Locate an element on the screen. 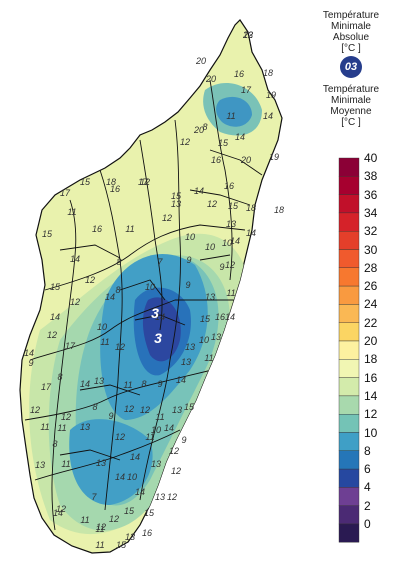  color-scale-tick: 14 is located at coordinates (371, 395).